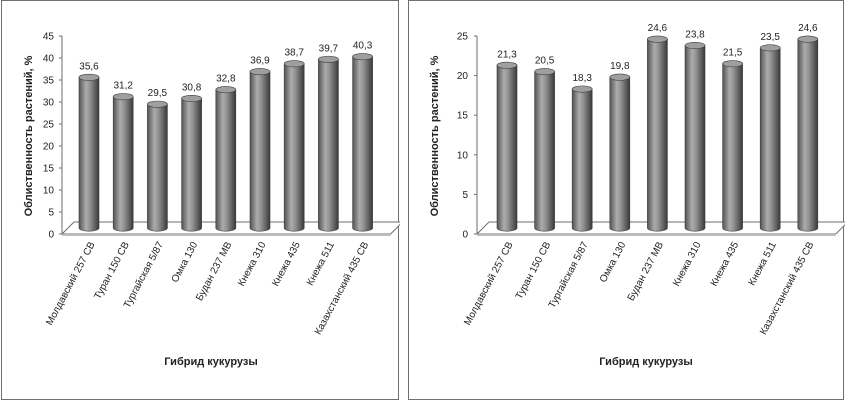 This screenshot has width=845, height=402. What do you see at coordinates (49, 81) in the screenshot?
I see `y-tick-label: 35` at bounding box center [49, 81].